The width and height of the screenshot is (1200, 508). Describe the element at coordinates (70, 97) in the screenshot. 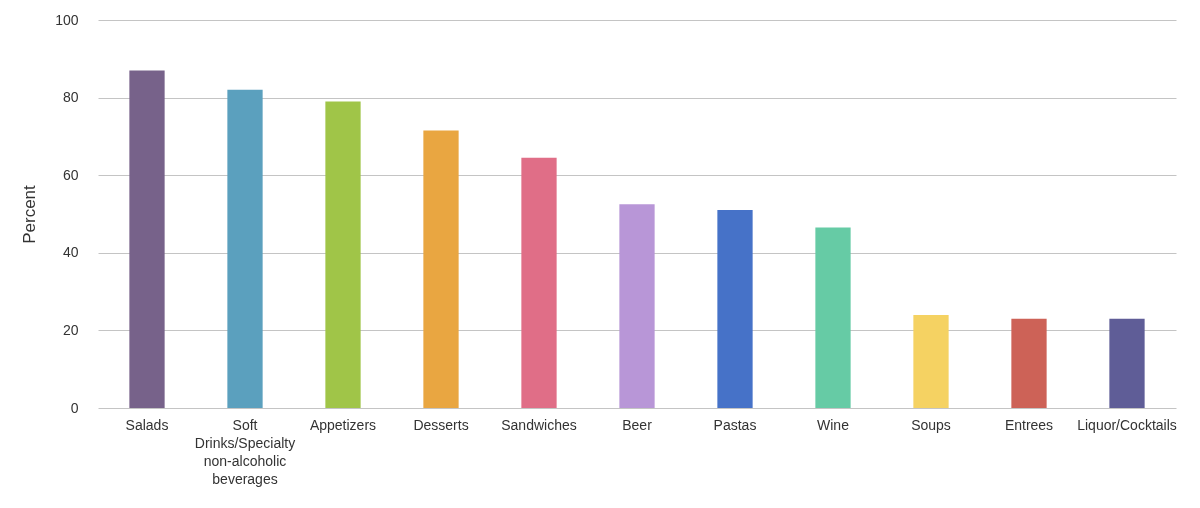

I see `y-tick-label: 80` at that location.